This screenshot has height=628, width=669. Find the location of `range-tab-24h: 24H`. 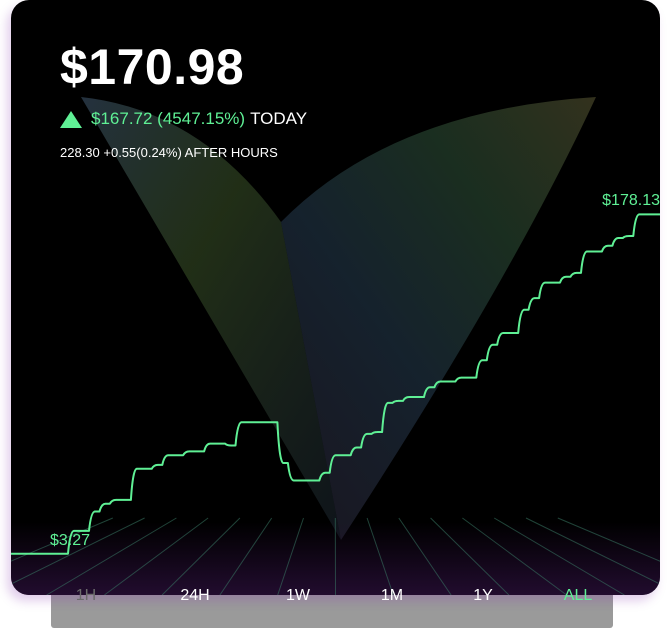

range-tab-24h: 24H is located at coordinates (195, 595).